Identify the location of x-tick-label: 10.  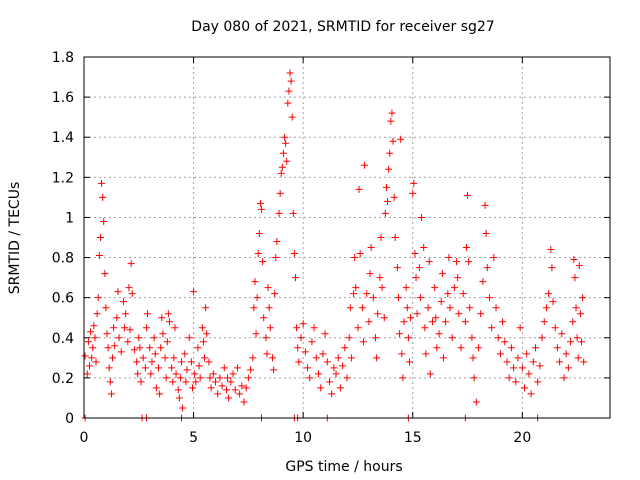
(303, 438).